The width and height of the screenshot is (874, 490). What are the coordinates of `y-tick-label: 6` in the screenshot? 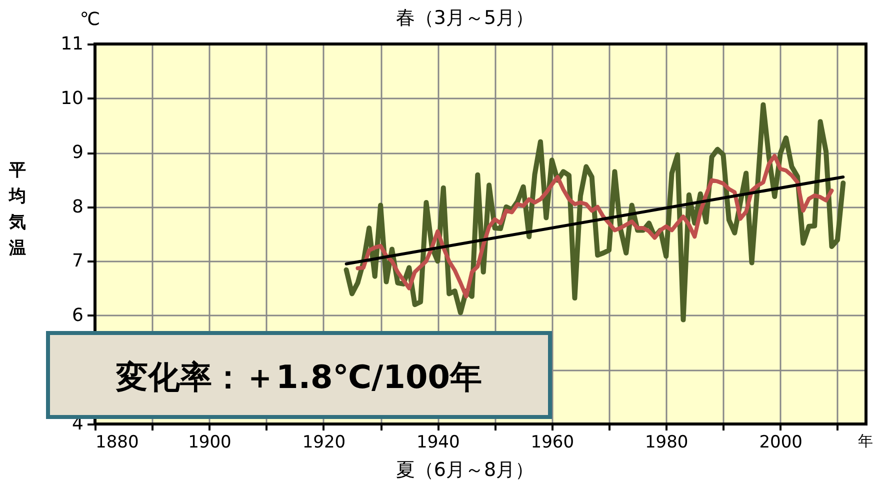 It's located at (78, 315).